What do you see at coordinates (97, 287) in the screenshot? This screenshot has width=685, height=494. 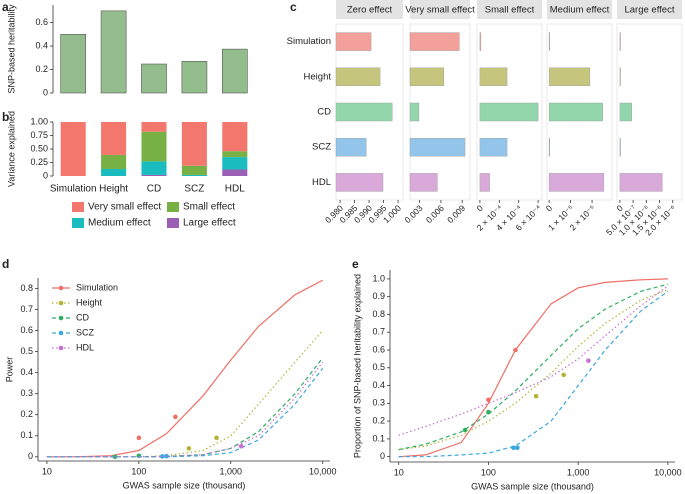 I see `legend-label: Simulation` at bounding box center [97, 287].